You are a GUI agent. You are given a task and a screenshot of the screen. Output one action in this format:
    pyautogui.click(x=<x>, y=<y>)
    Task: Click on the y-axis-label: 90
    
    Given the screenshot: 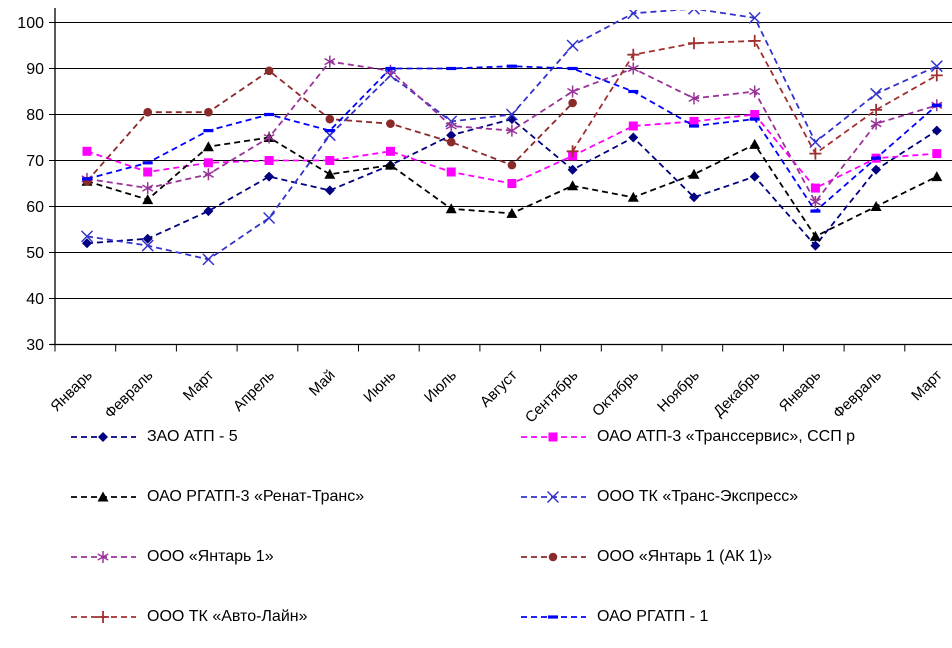 What is the action you would take?
    pyautogui.click(x=35, y=69)
    